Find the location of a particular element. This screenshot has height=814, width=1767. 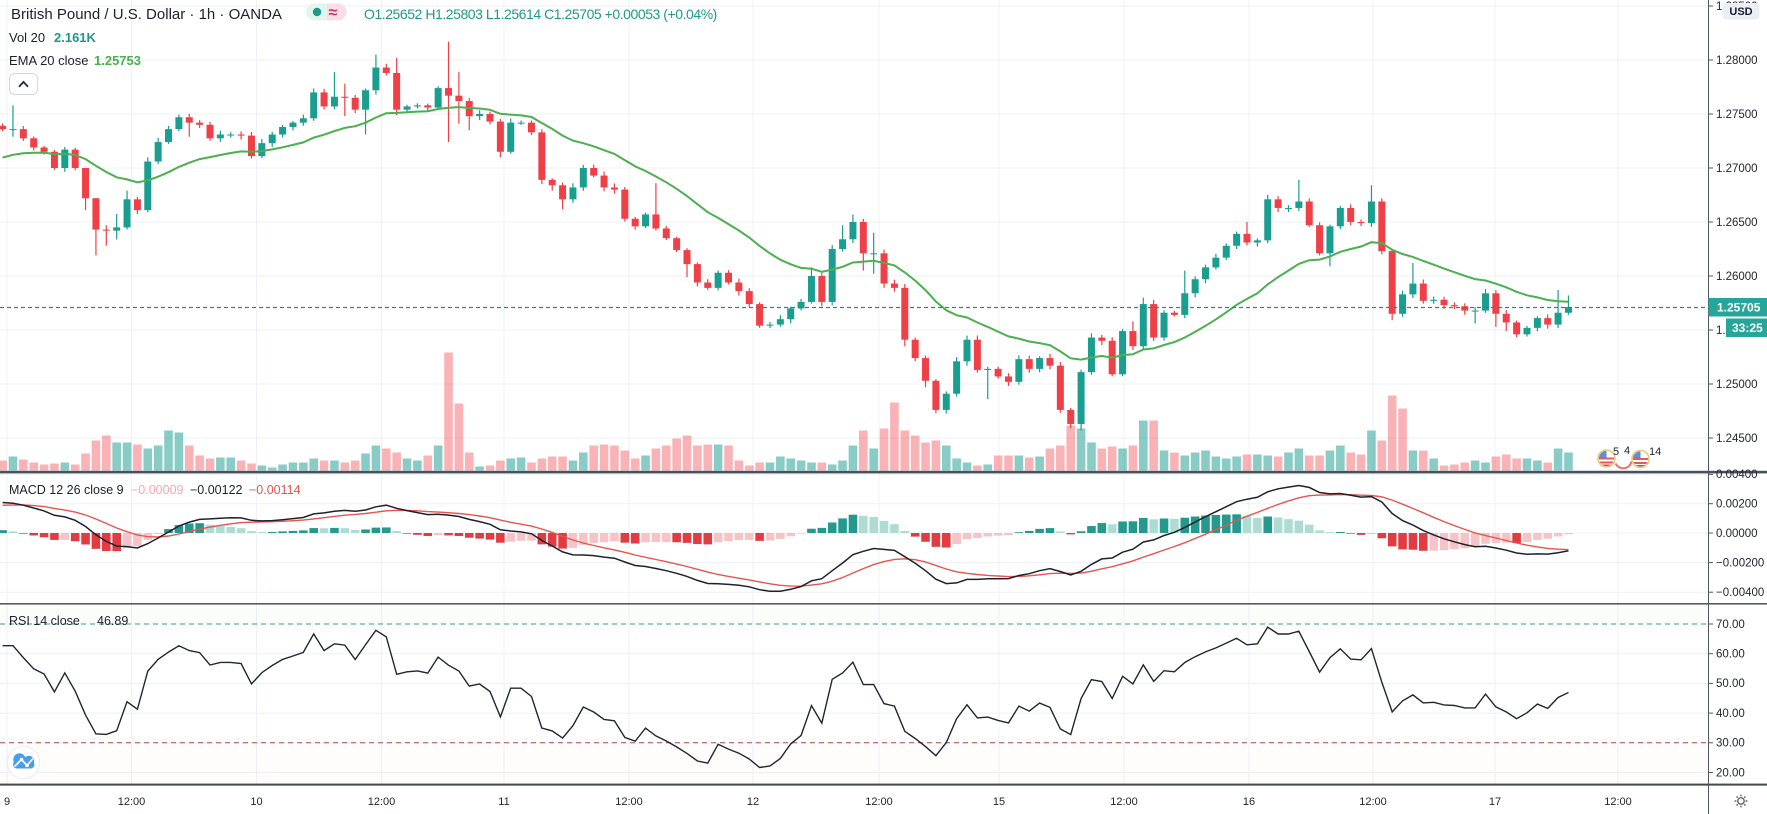

svg-text: 1.26500 is located at coordinates (1737, 223).